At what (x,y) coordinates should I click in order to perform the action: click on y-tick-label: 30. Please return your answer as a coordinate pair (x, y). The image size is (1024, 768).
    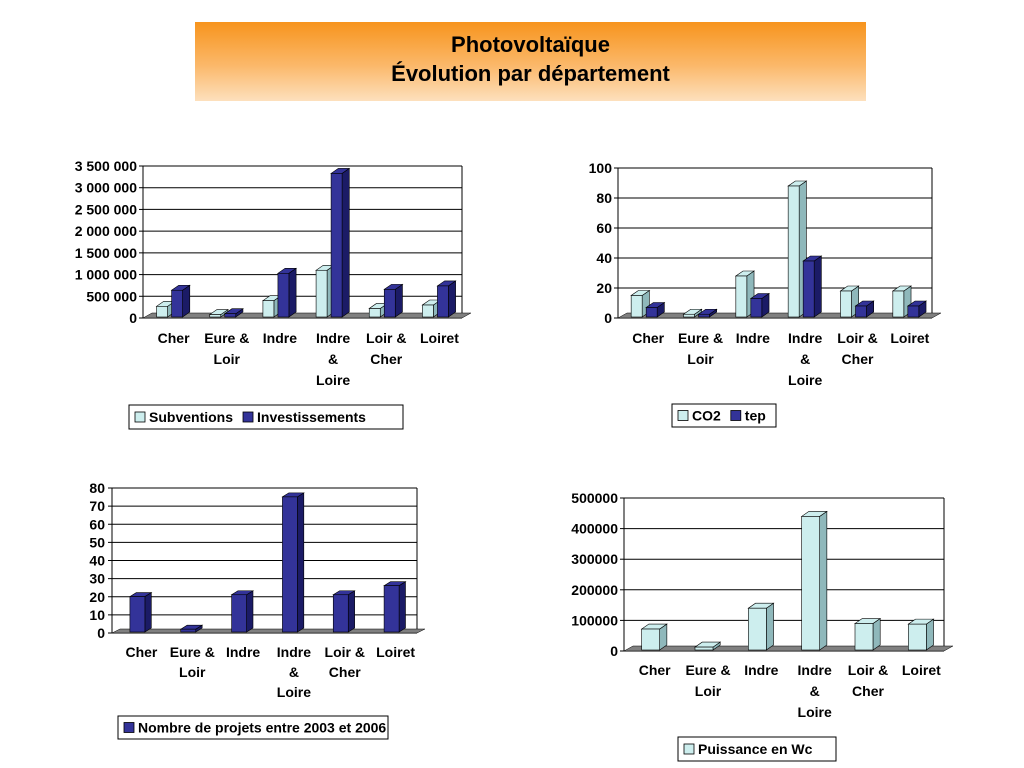
    Looking at the image, I should click on (97, 579).